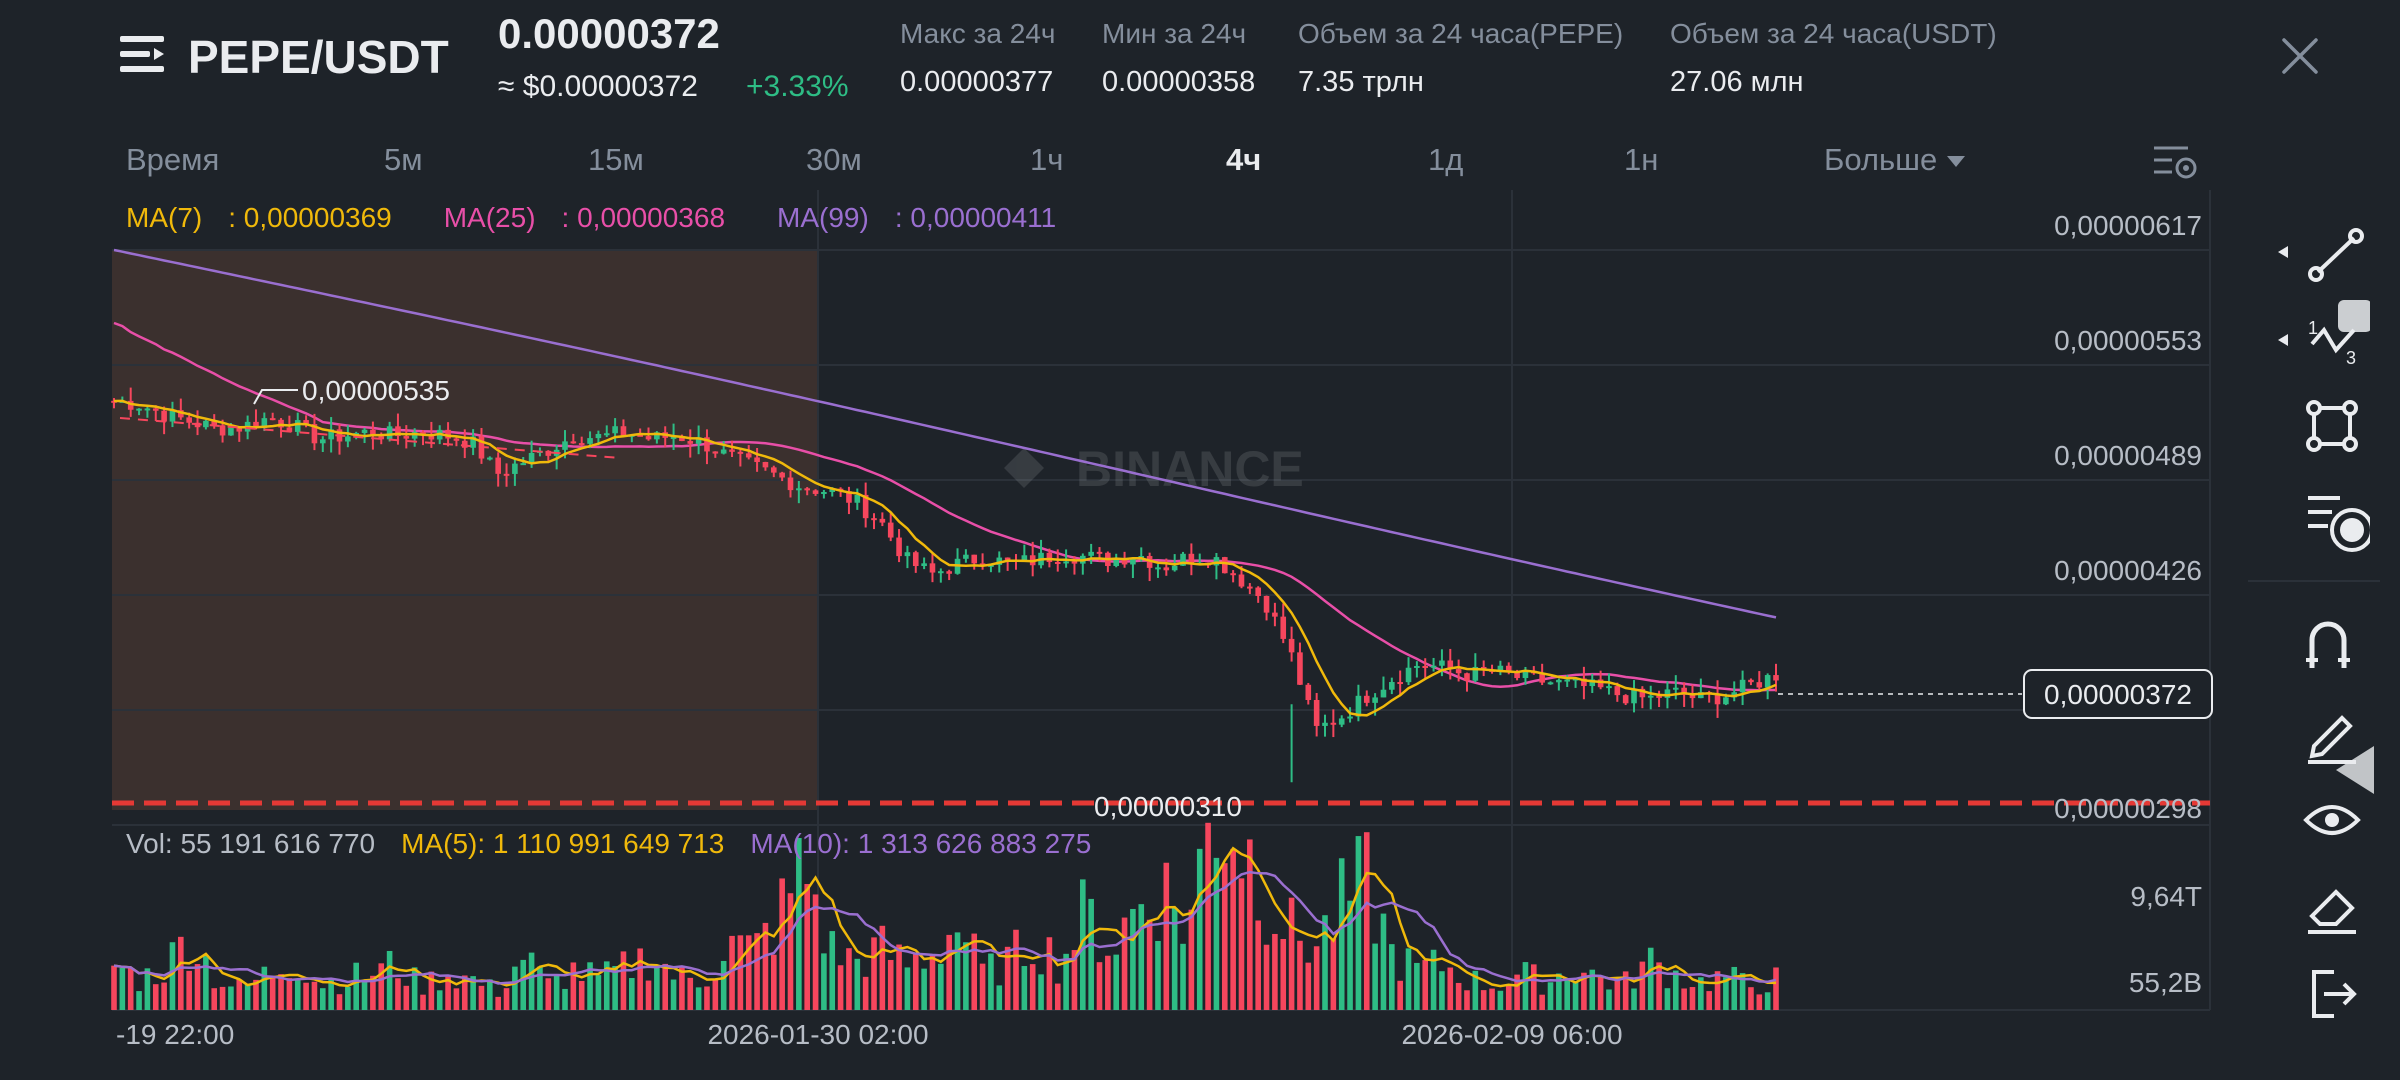  Describe the element at coordinates (834, 159) in the screenshot. I see `tab-30m: 30м` at that location.